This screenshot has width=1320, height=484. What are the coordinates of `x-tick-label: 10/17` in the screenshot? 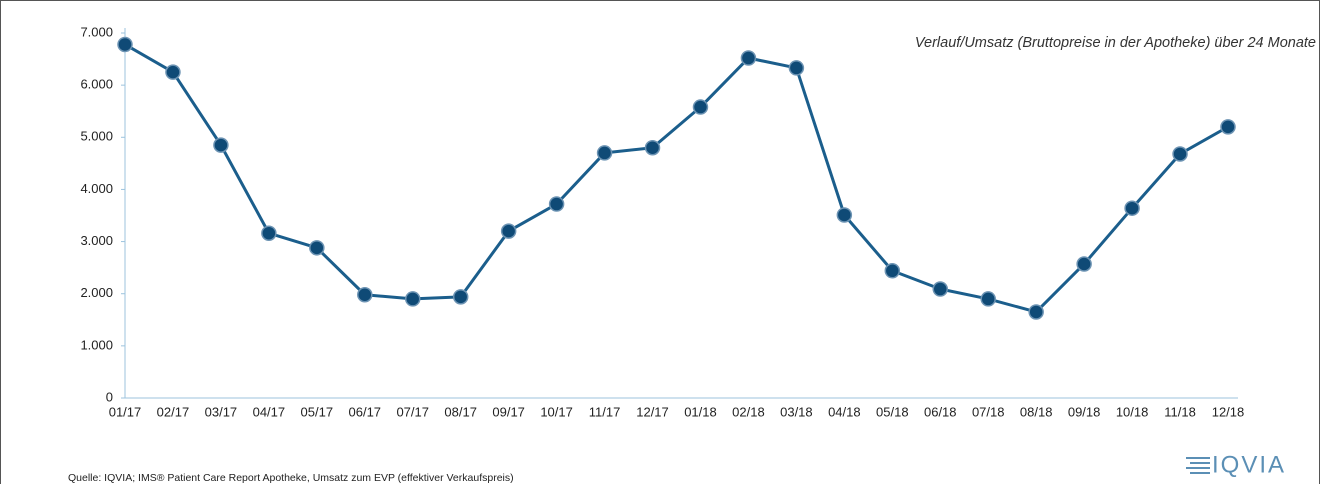 It's located at (556, 411).